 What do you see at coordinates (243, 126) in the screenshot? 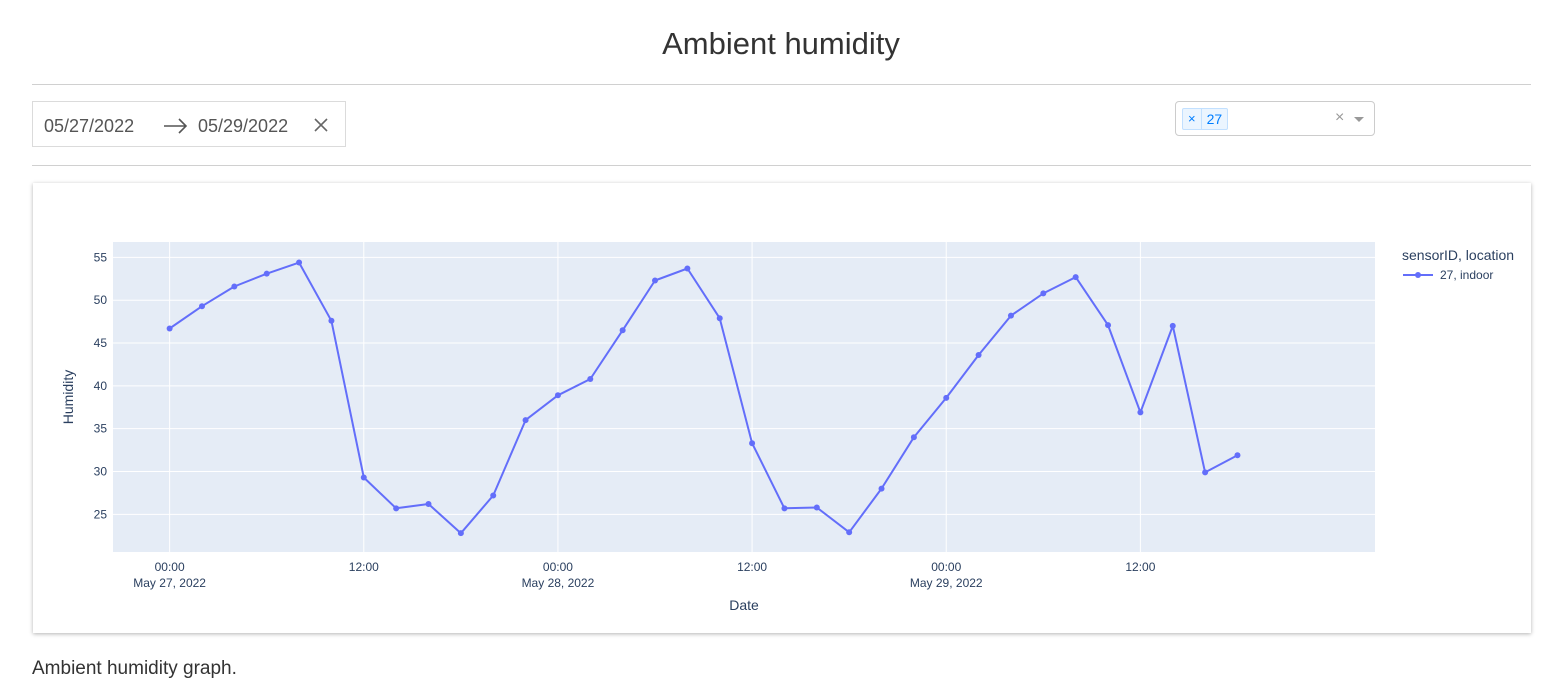
I see `end-date-input: 05/29/2022` at bounding box center [243, 126].